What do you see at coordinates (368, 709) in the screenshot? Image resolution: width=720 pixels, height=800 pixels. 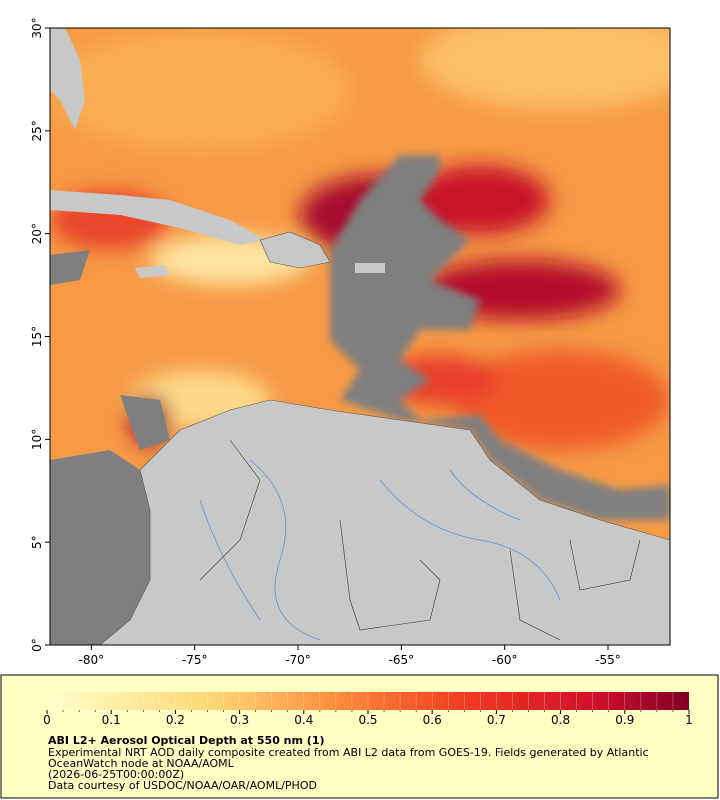 I see `colorbar: 0 0.1 0.2 0.3 0.4 0.5 0.6 0.7 0.8 0.9 1` at bounding box center [368, 709].